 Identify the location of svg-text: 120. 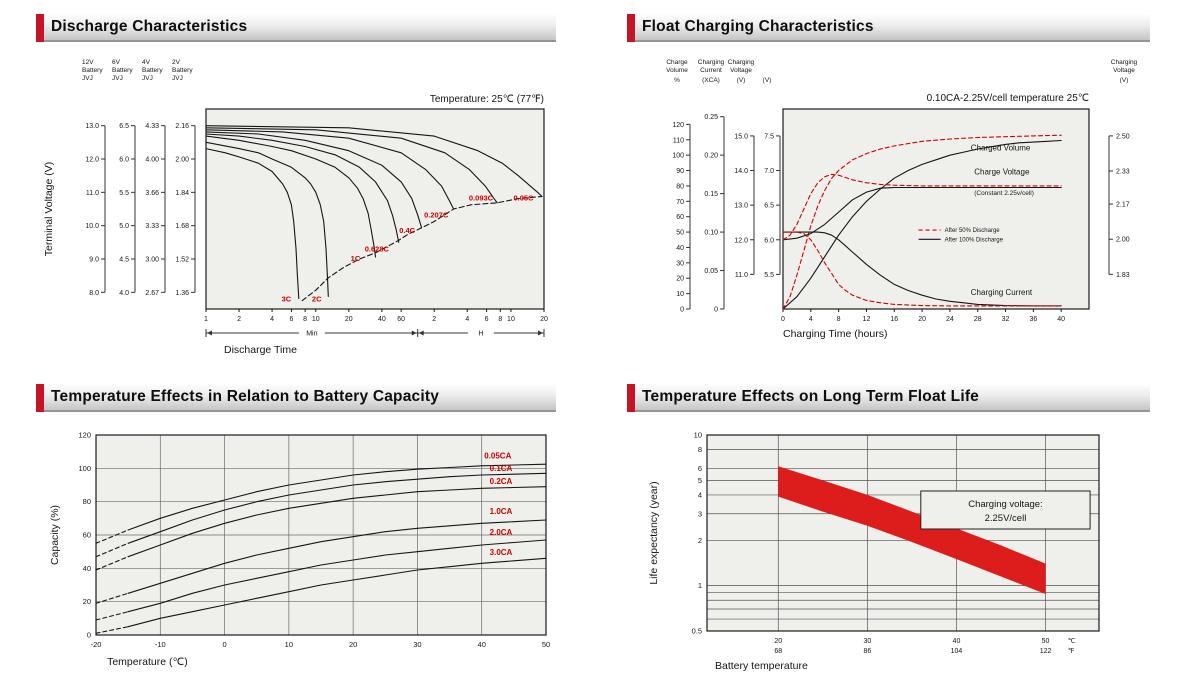
(84, 435).